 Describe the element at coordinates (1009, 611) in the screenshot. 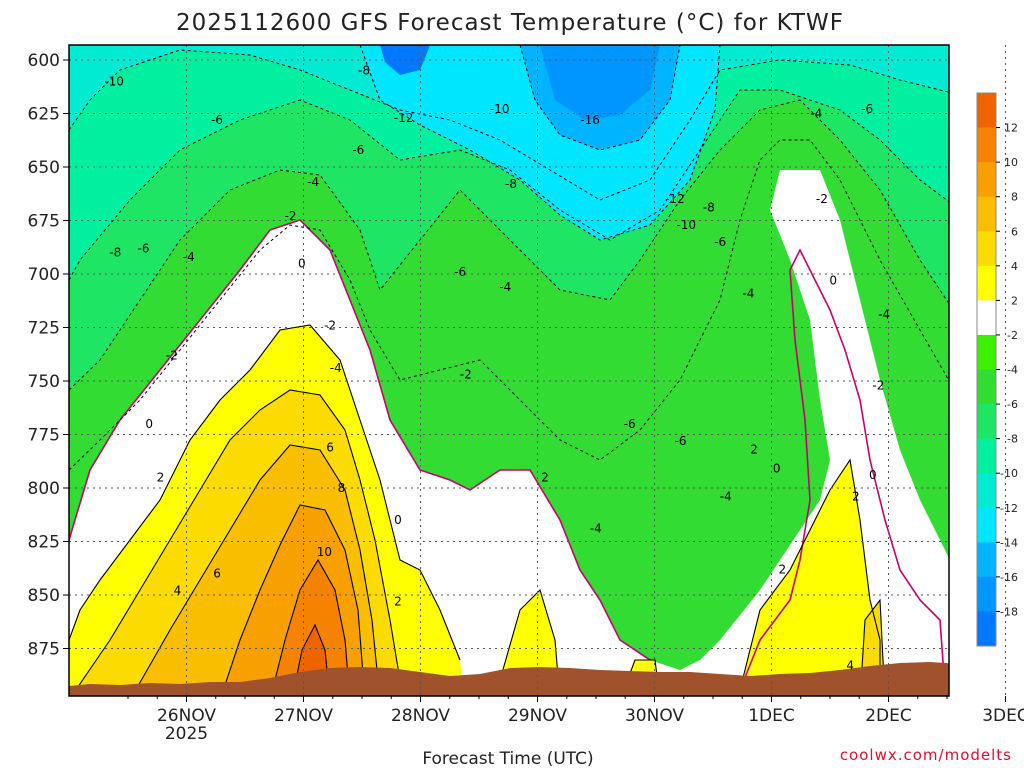

I see `colorbar-label: -18` at that location.